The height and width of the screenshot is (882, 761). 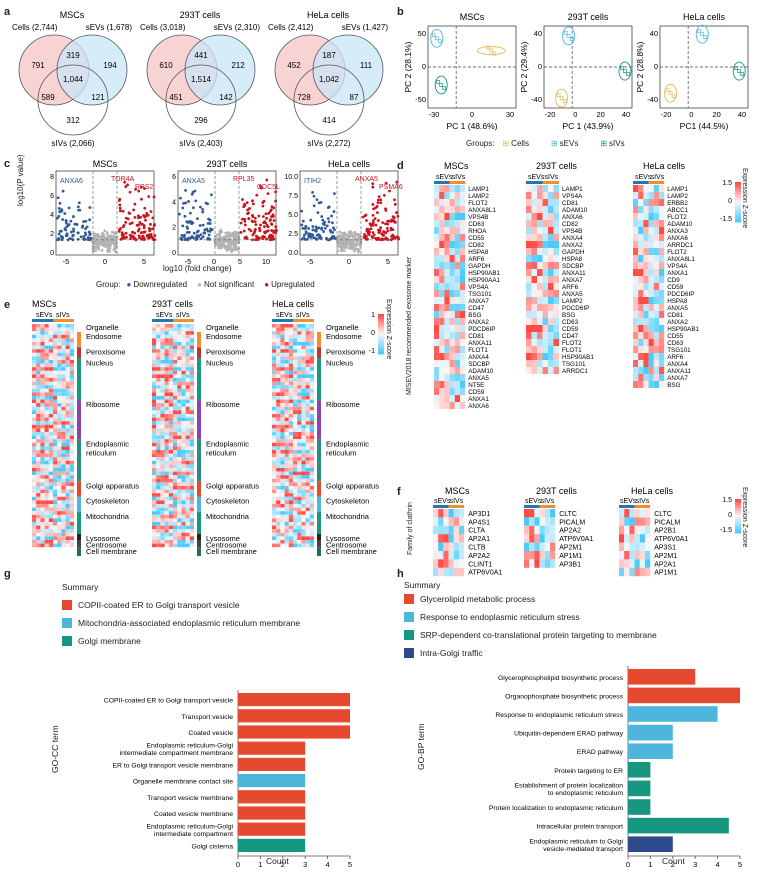 I want to click on gocc-bar, so click(x=272, y=845).